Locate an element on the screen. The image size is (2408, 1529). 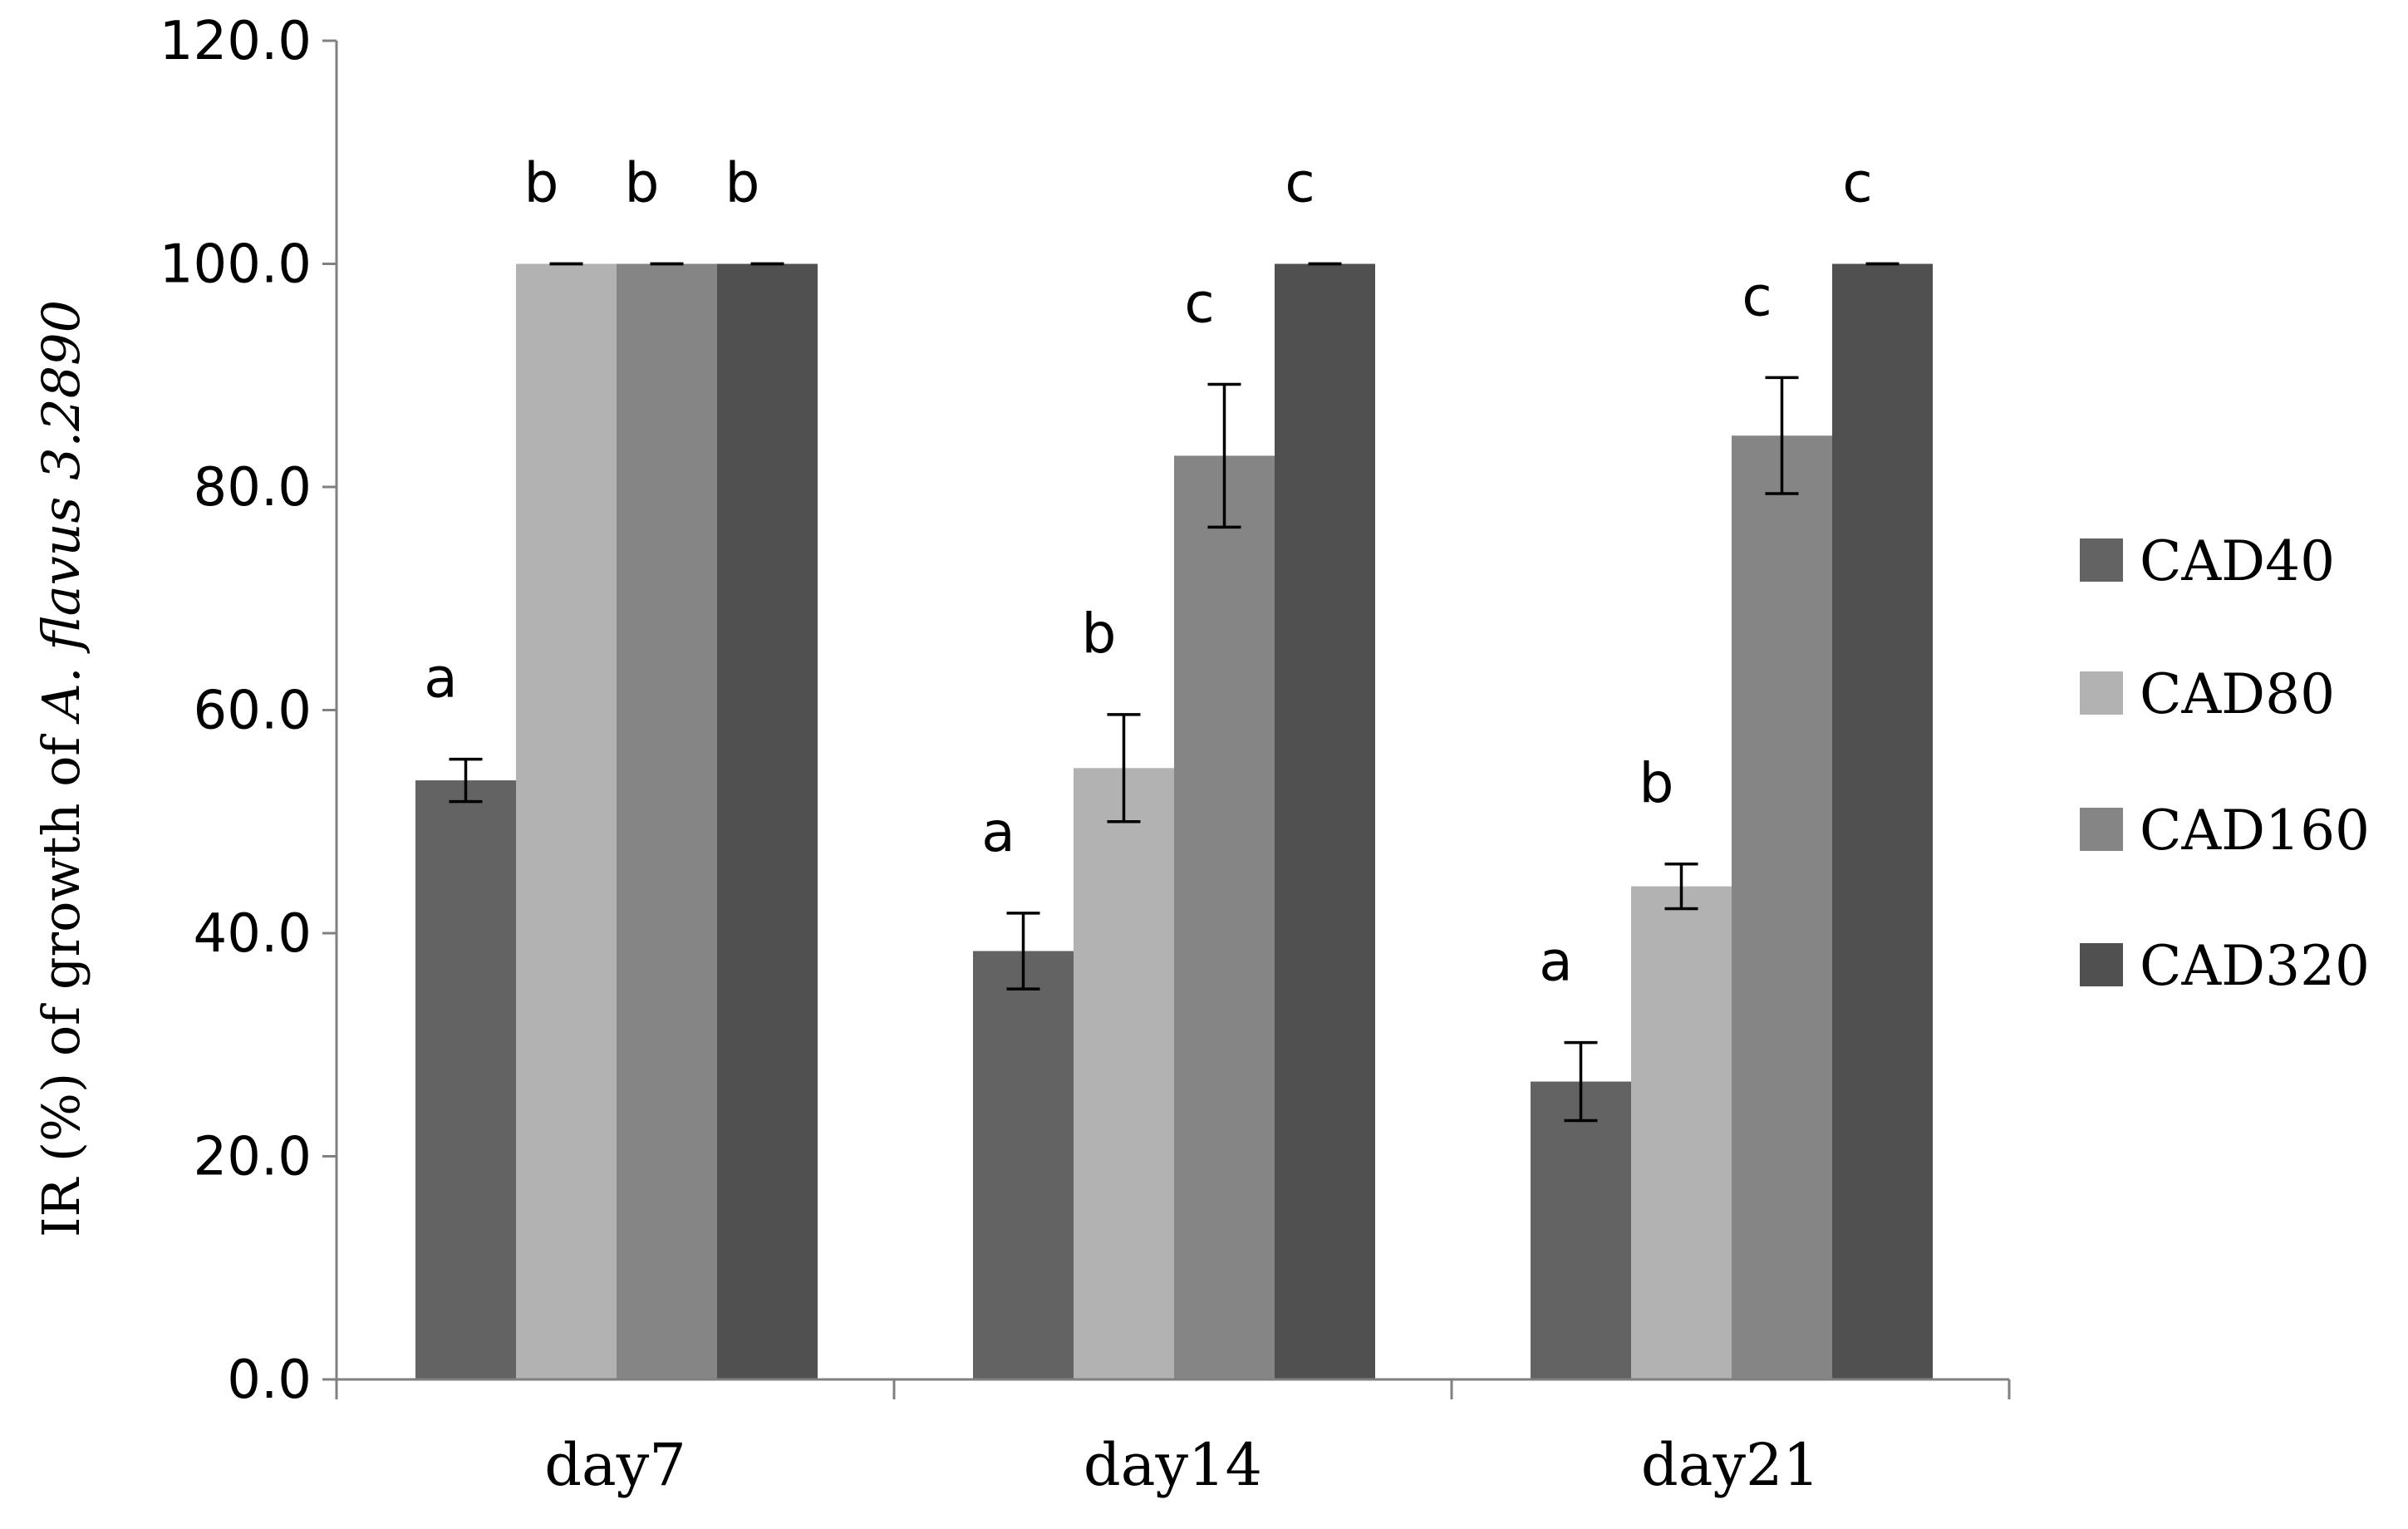
bar-CAD320-day21 is located at coordinates (1882, 821).